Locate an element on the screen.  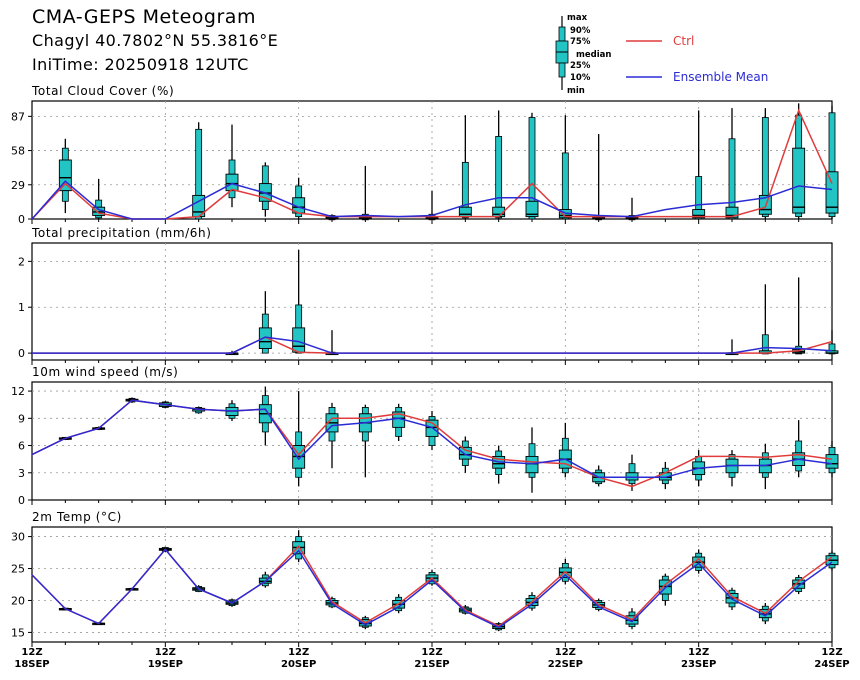
y-tick-label: 1 is located at coordinates (21, 307).